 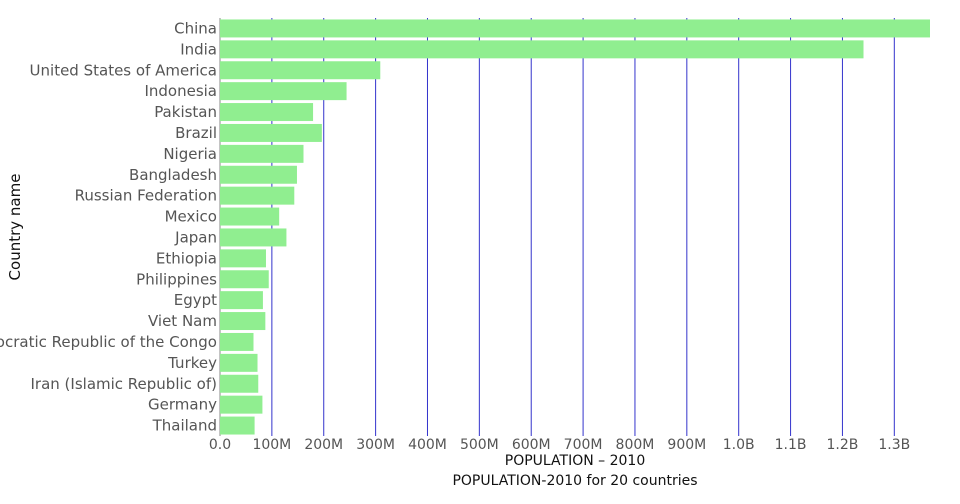 I want to click on x-tick-label: 500M, so click(x=479, y=445).